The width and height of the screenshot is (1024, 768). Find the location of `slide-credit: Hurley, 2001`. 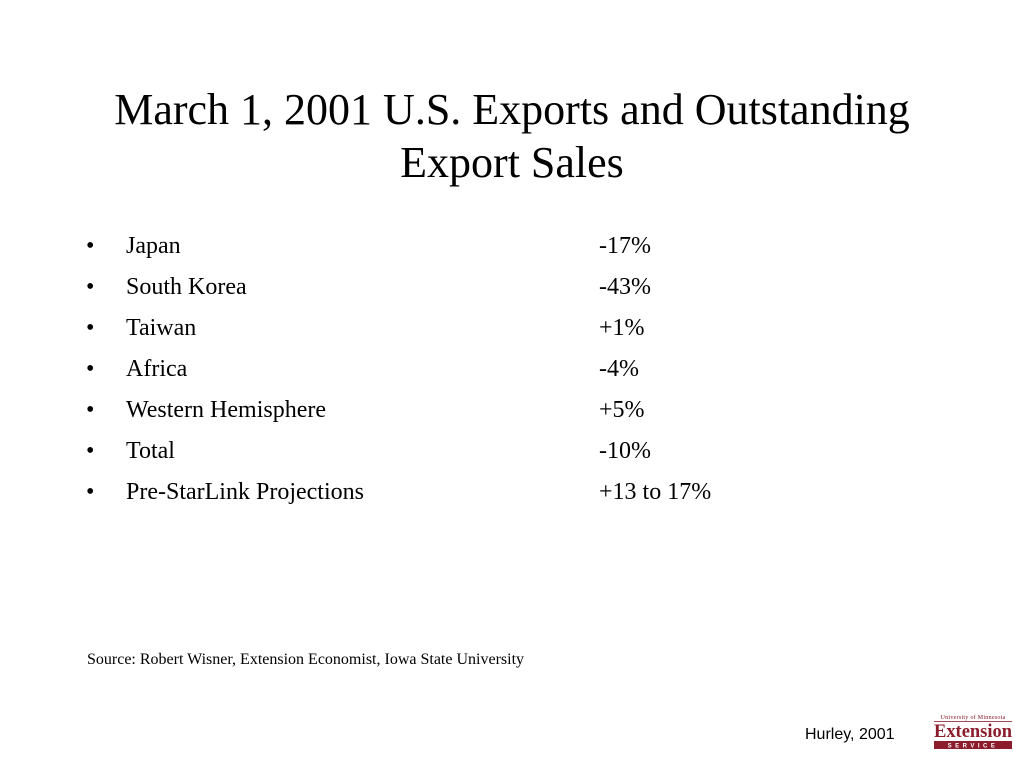

slide-credit: Hurley, 2001 is located at coordinates (850, 734).